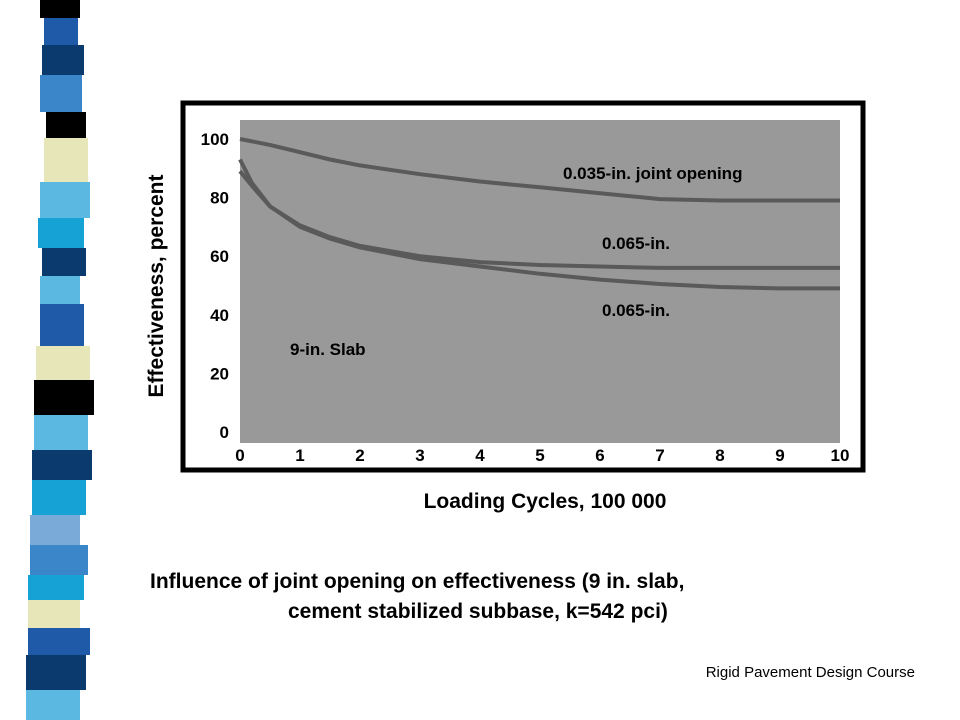 This screenshot has width=960, height=720. Describe the element at coordinates (545, 501) in the screenshot. I see `x-axis-title: Loading Cycles, 100 000` at that location.